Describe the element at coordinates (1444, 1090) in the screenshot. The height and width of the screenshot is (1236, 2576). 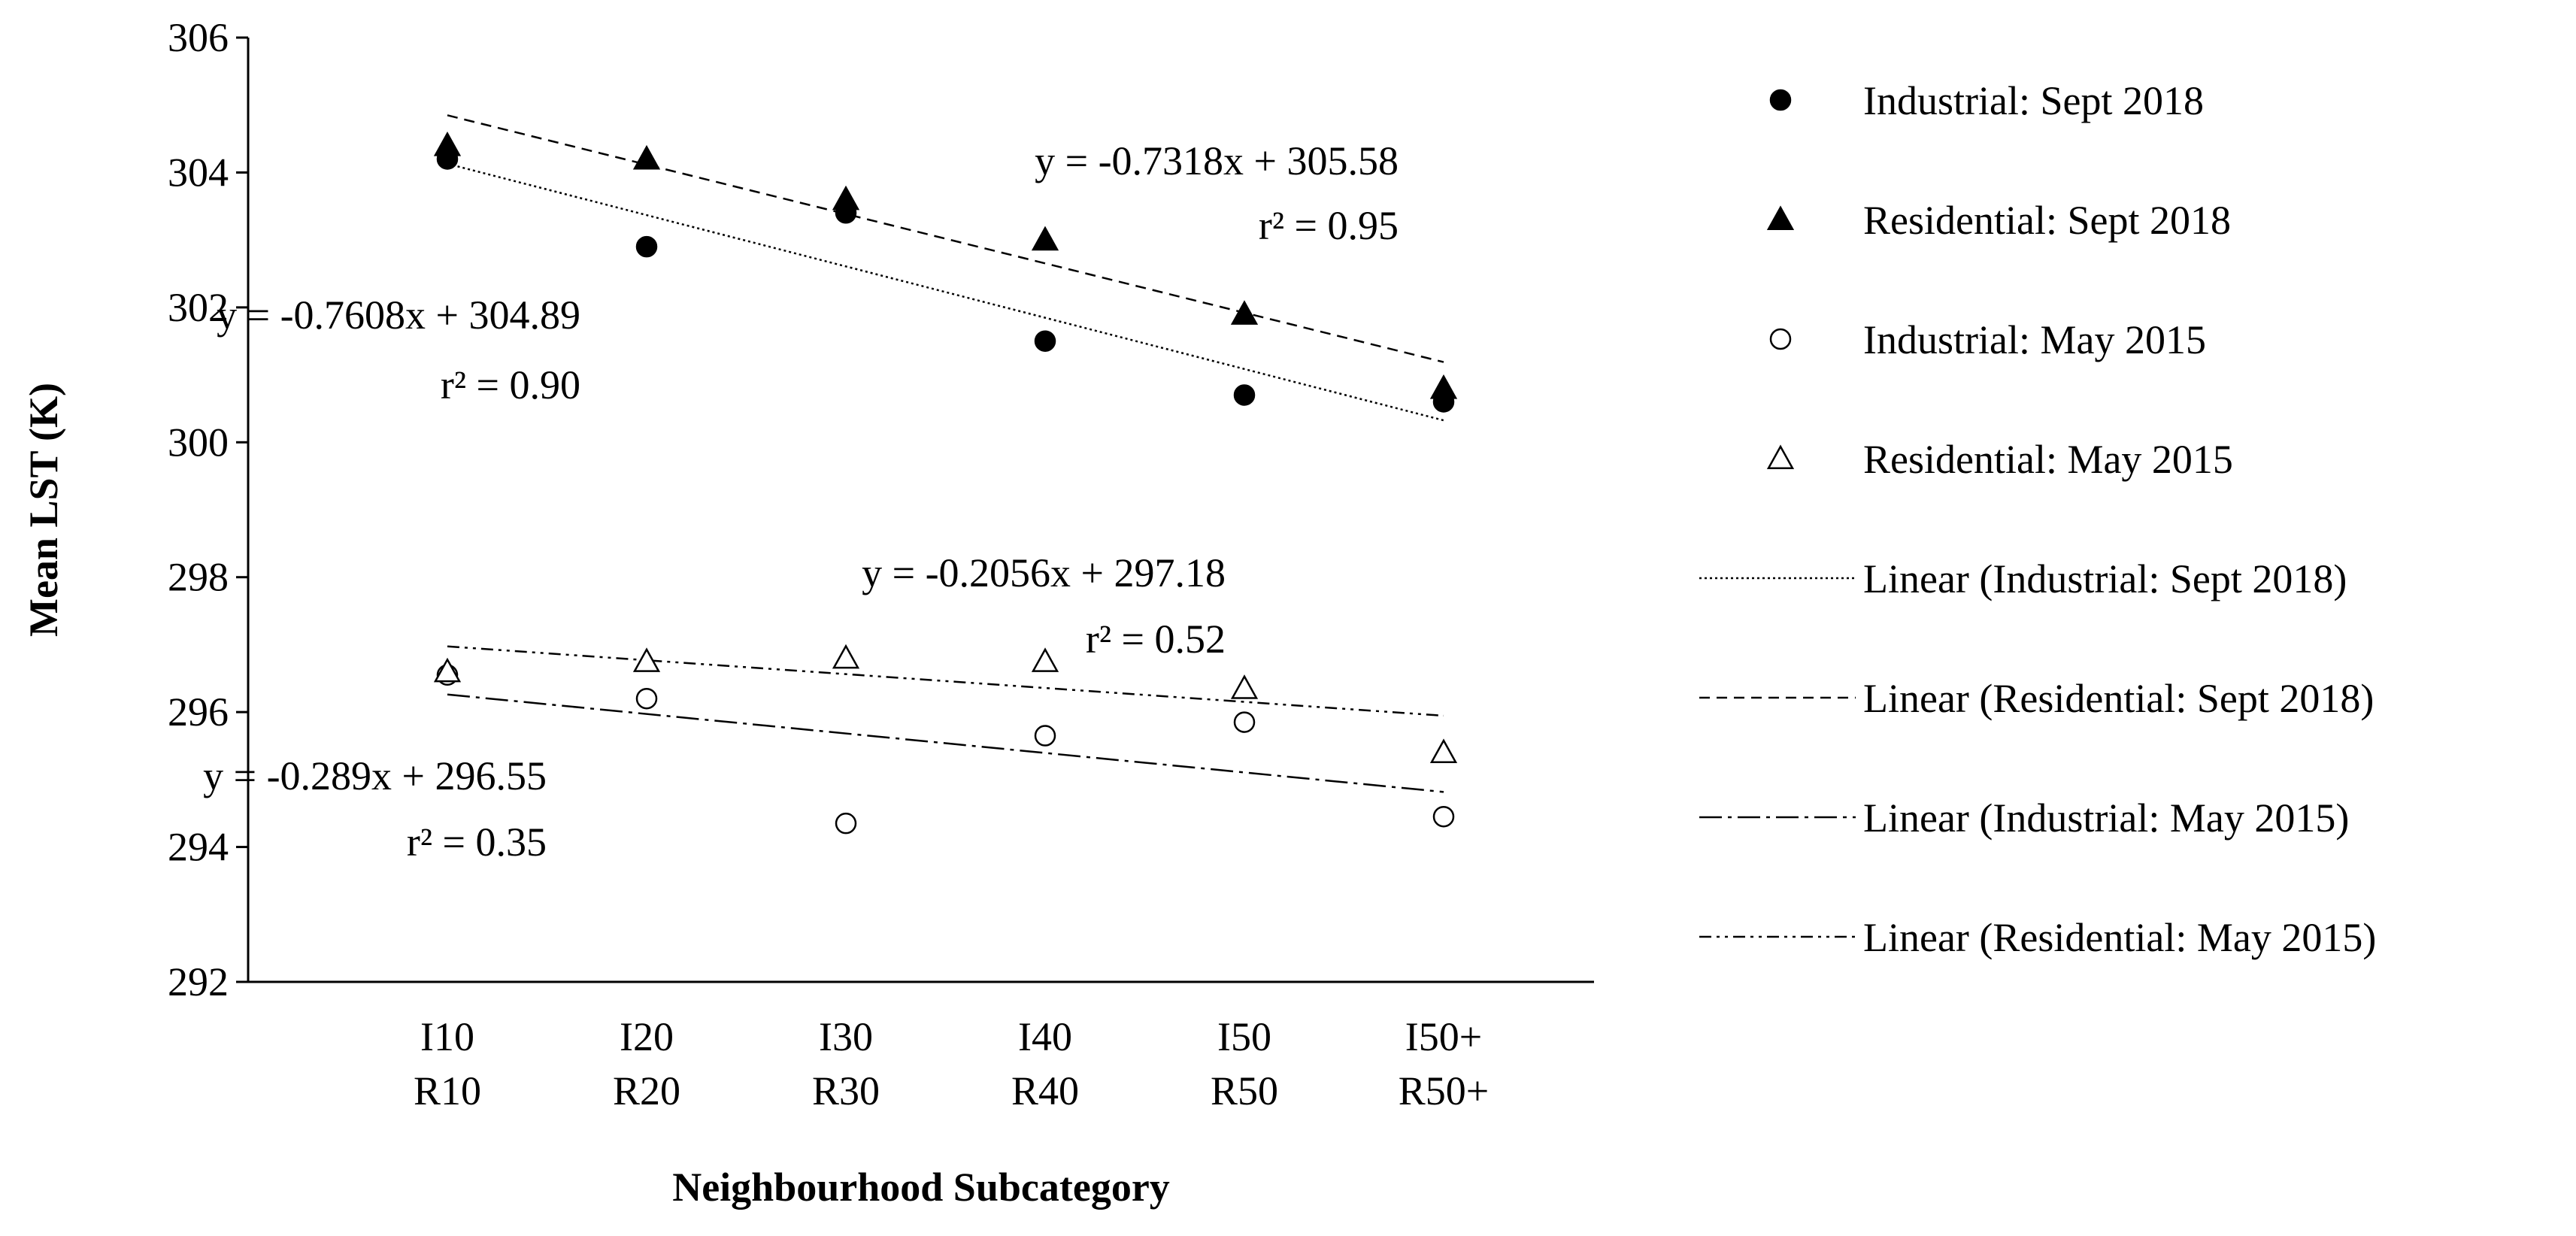
I see `x-tick-label-residential: R50+` at that location.